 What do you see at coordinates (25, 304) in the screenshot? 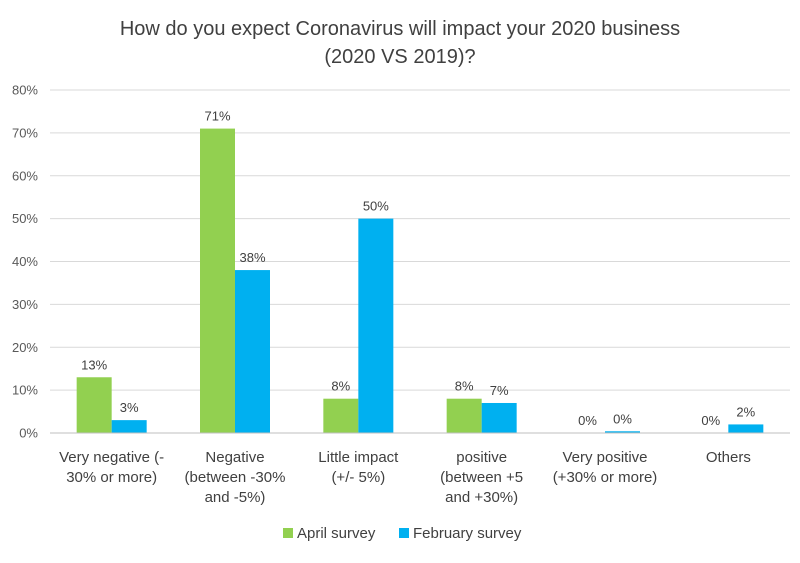
I see `y-tick-label: 30%` at bounding box center [25, 304].